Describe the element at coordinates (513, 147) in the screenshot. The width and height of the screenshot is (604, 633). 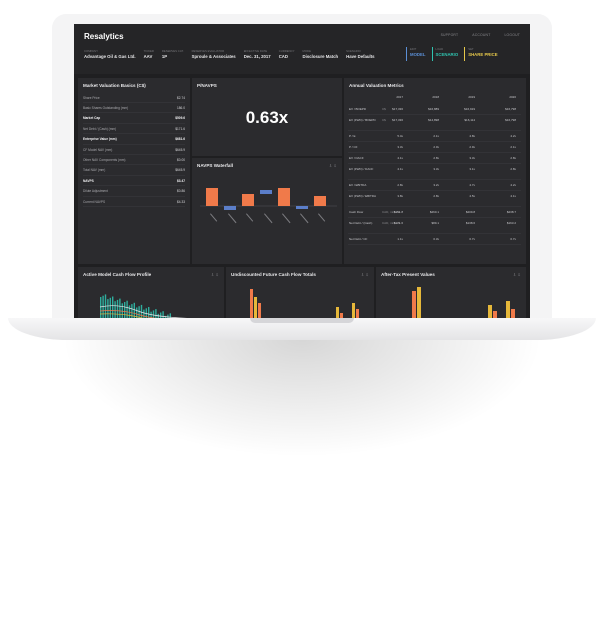
I see `metrics-row-value: 2.1x` at that location.